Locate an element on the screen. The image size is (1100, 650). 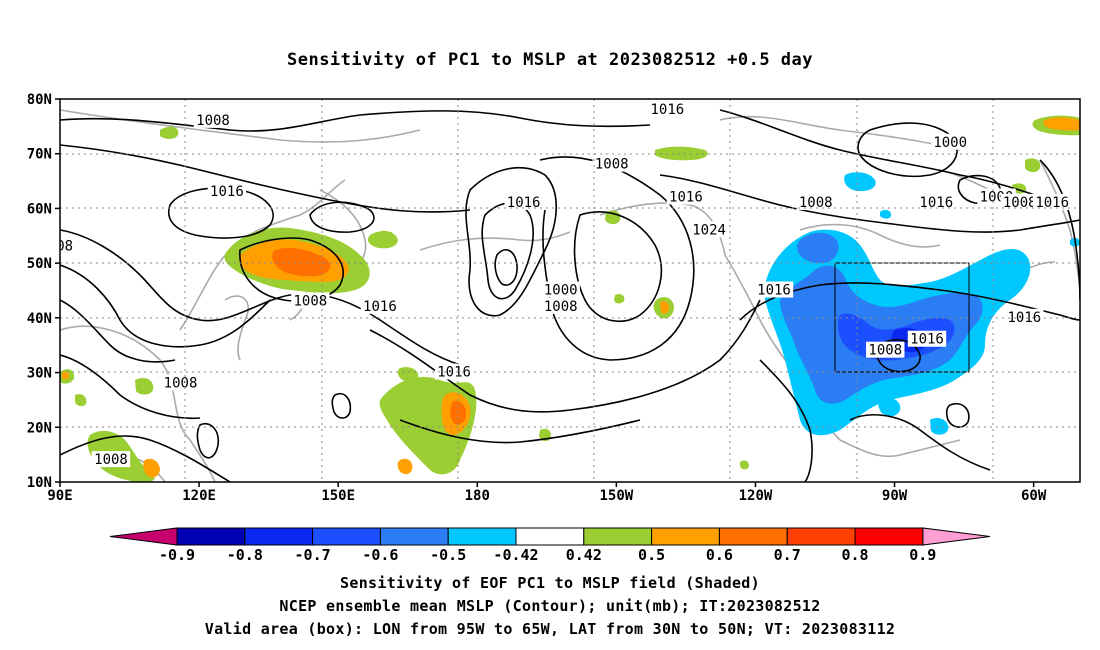
lon-tick-label: 90W is located at coordinates (895, 496).